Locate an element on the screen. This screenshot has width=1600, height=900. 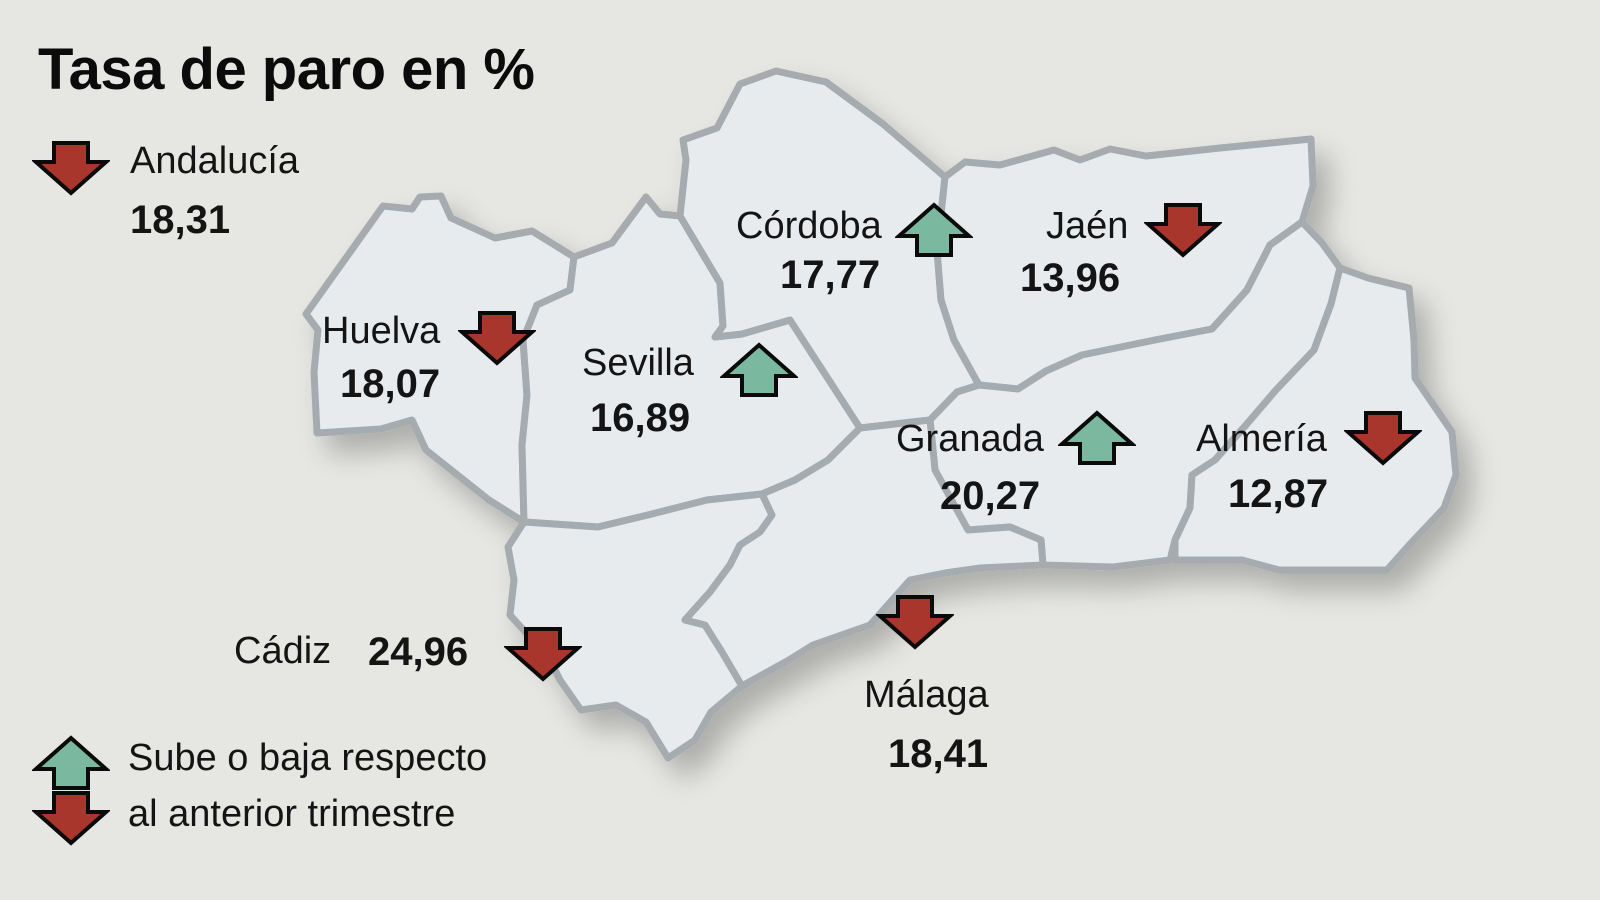
province-malaga is located at coordinates (864, 553).